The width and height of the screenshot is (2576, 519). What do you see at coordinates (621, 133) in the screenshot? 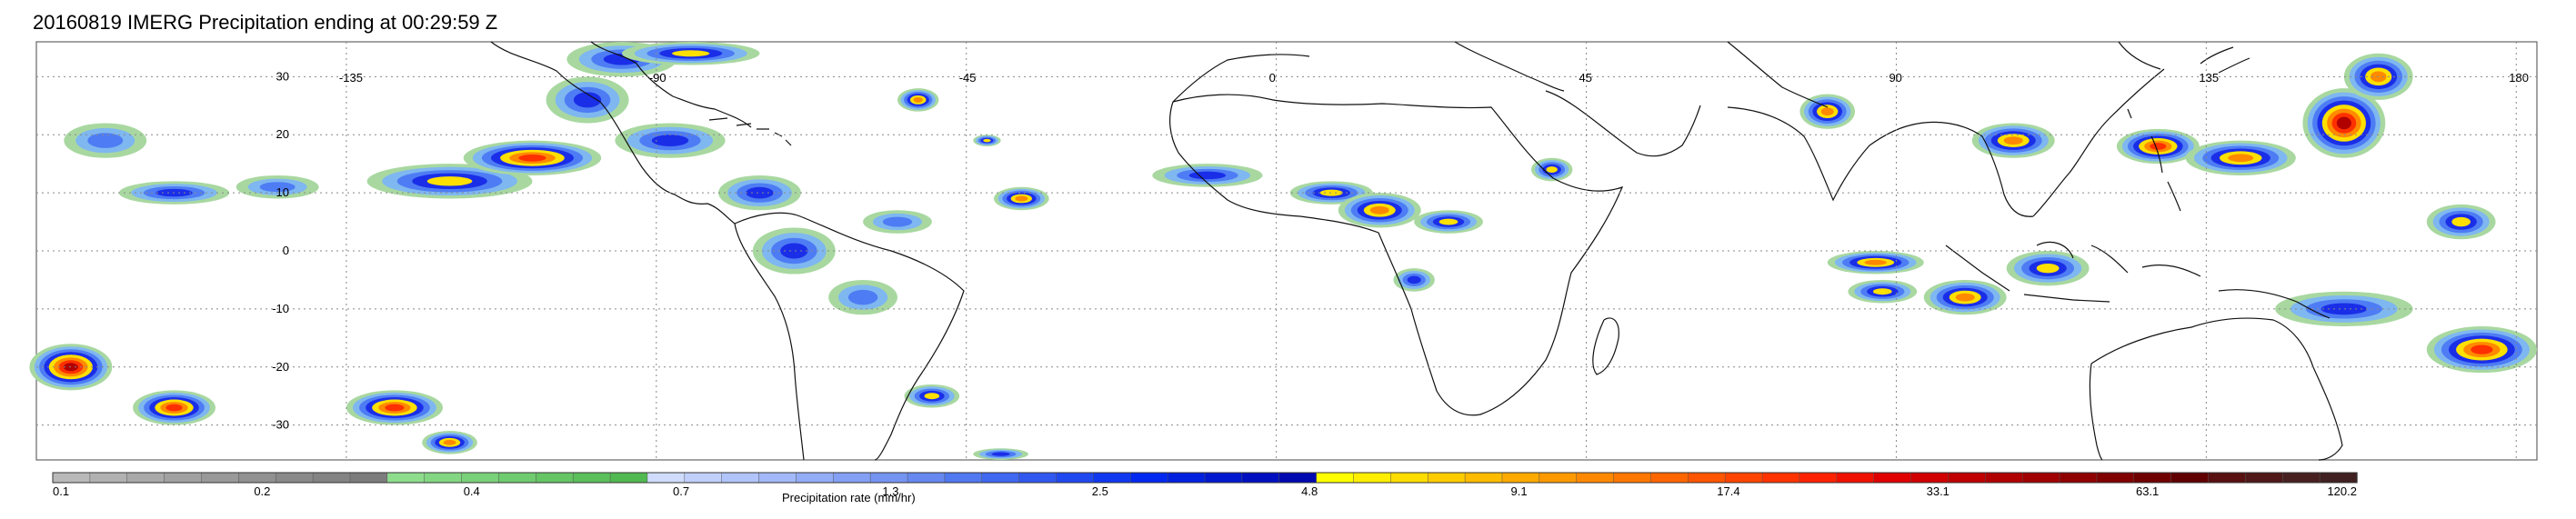
I see `north-america-outline` at bounding box center [621, 133].